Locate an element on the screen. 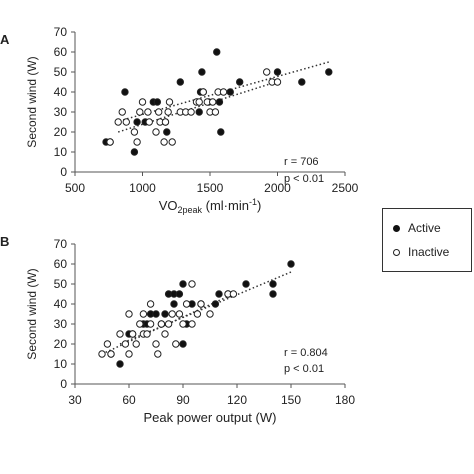 Image resolution: width=474 pixels, height=474 pixels. legend-label-active: Active is located at coordinates (424, 228).